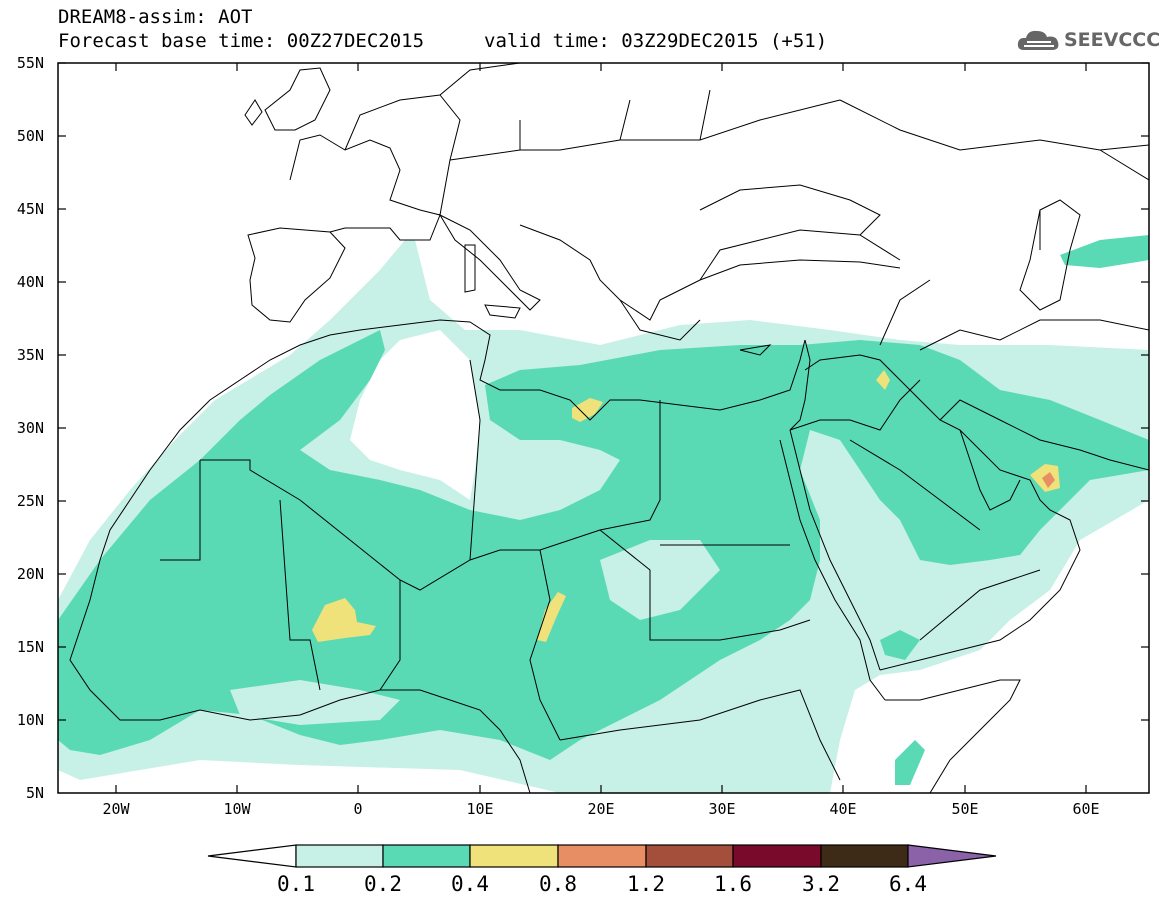 The width and height of the screenshot is (1165, 905). Describe the element at coordinates (480, 809) in the screenshot. I see `lon-label: 10E` at that location.